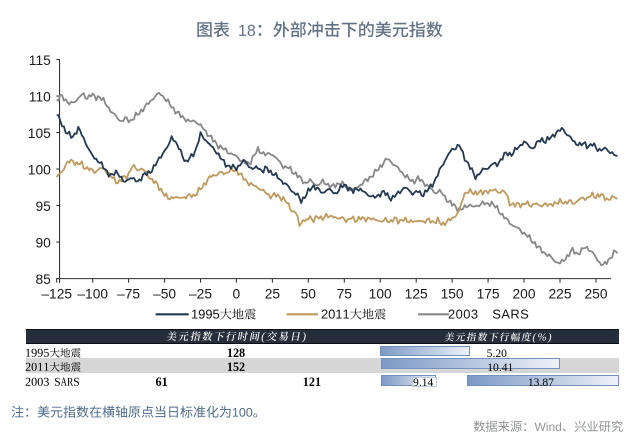 The width and height of the screenshot is (640, 442). What do you see at coordinates (56, 294) in the screenshot?
I see `svg-text: –125` at bounding box center [56, 294].